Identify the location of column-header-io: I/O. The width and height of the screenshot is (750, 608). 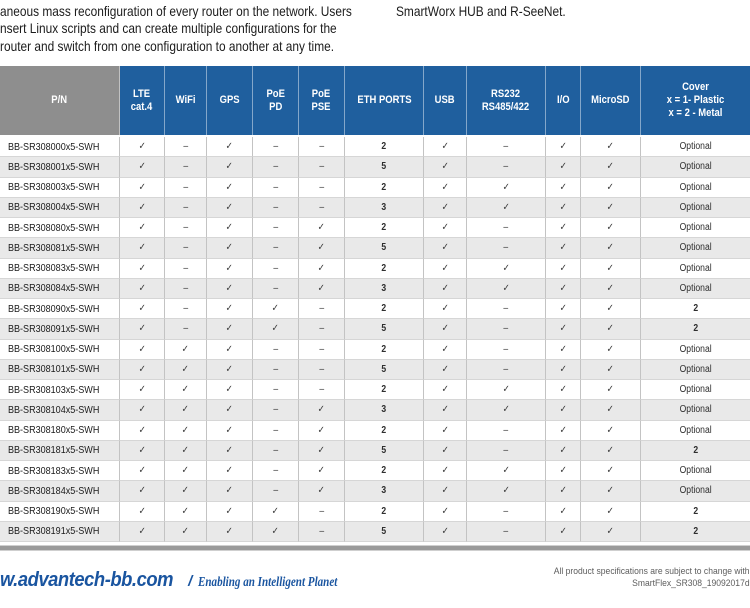
(563, 100).